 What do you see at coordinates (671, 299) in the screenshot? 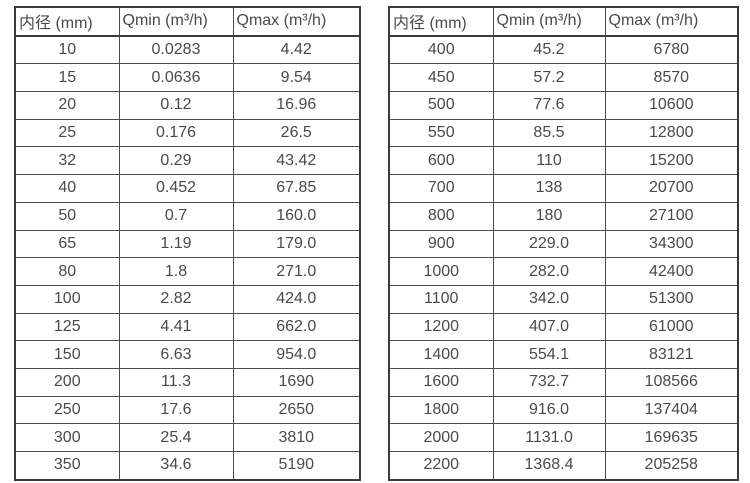
I see `table-cell: 51300` at bounding box center [671, 299].